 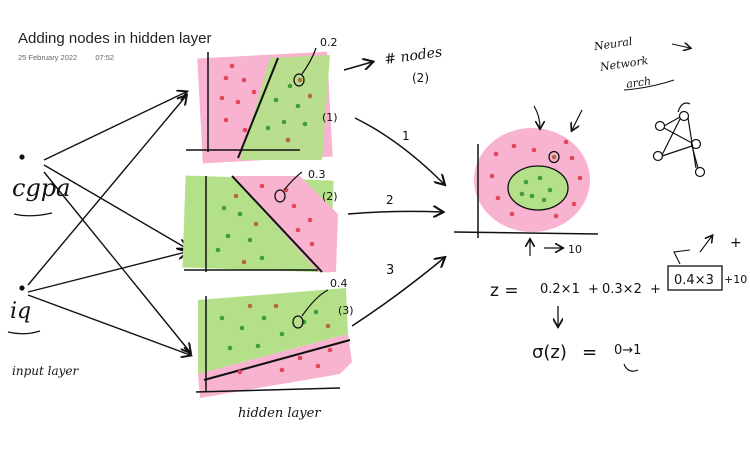 I want to click on page-time: 07:52, so click(x=105, y=57).